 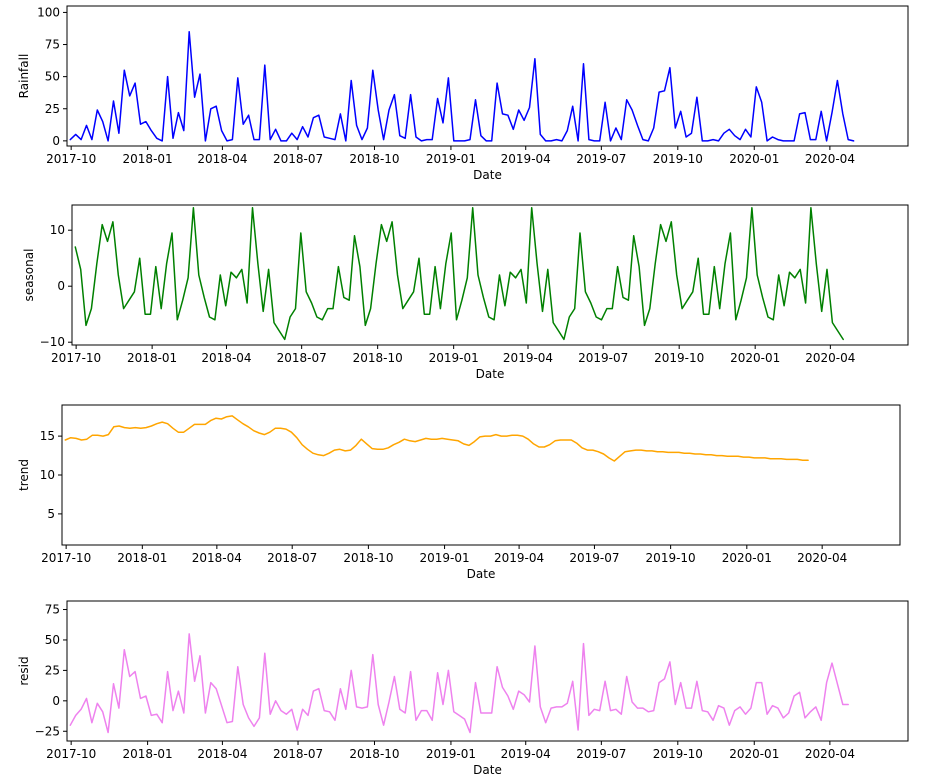 What do you see at coordinates (462, 86) in the screenshot?
I see `Rainfall-series-line` at bounding box center [462, 86].